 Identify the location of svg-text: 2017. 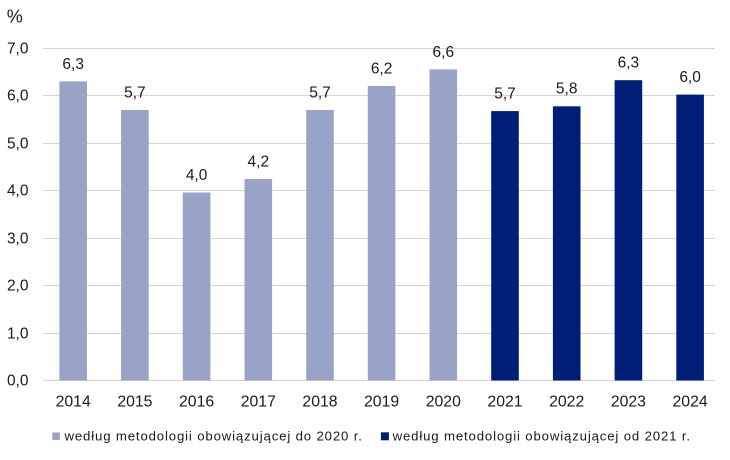
(258, 401).